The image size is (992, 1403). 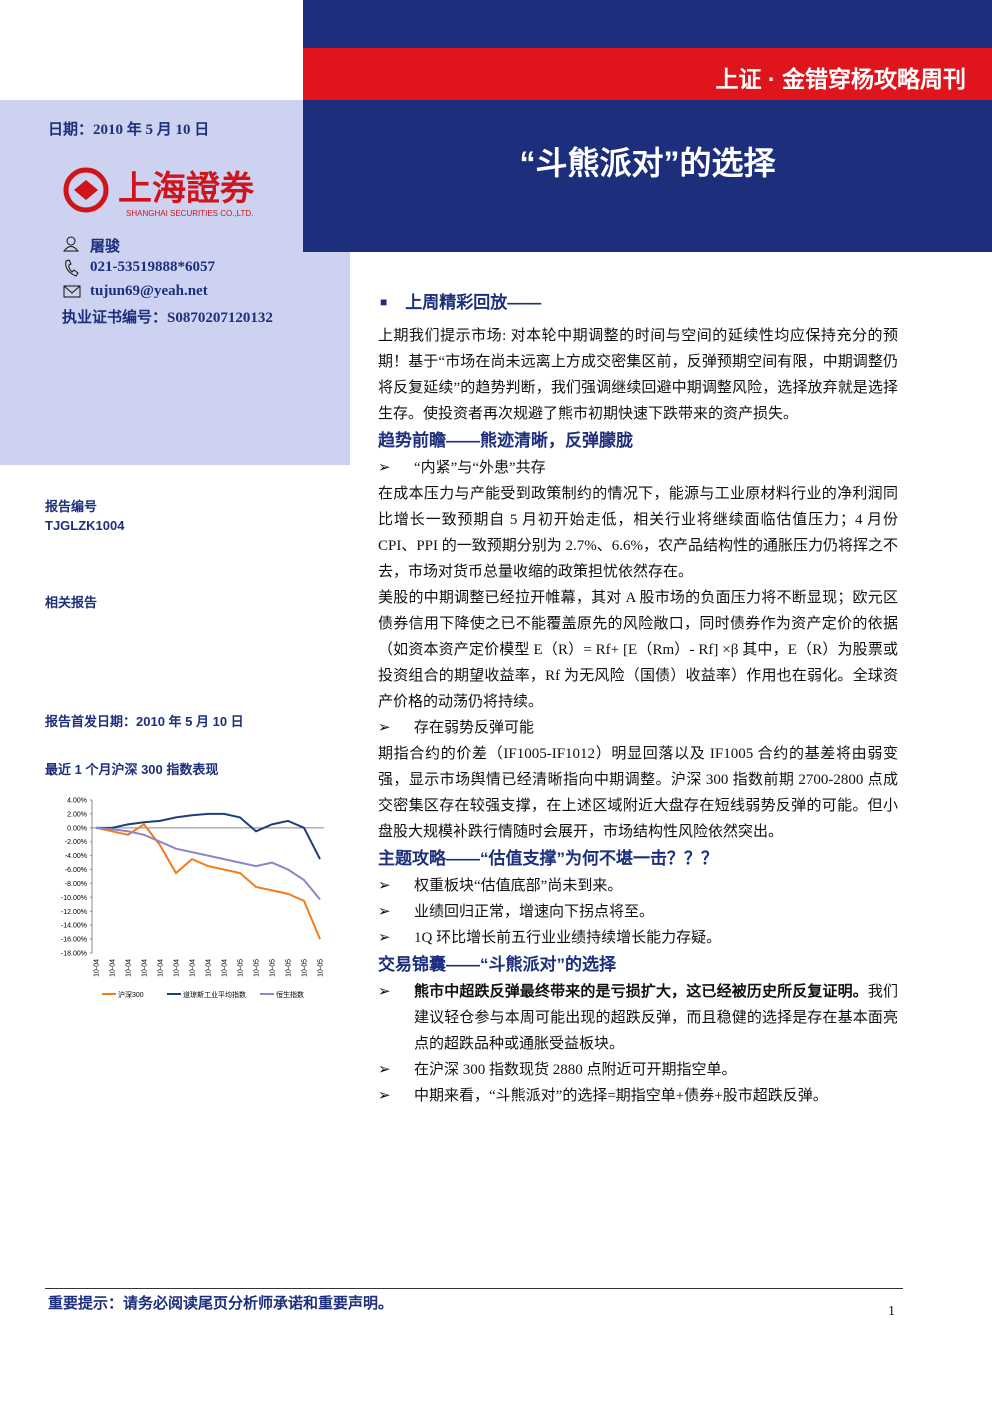 I want to click on y-tick-label: -16.00%, so click(x=74, y=940).